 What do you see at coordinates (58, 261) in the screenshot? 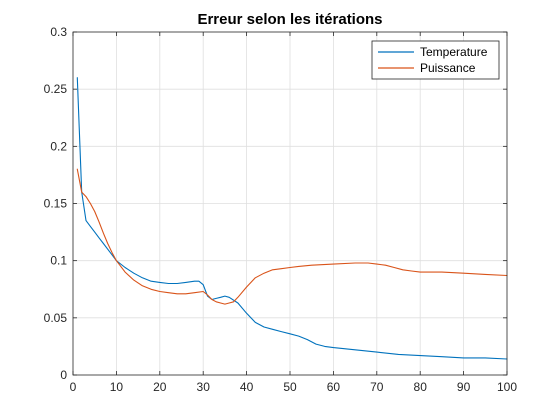
I see `y-tick-label: 0.1` at bounding box center [58, 261].